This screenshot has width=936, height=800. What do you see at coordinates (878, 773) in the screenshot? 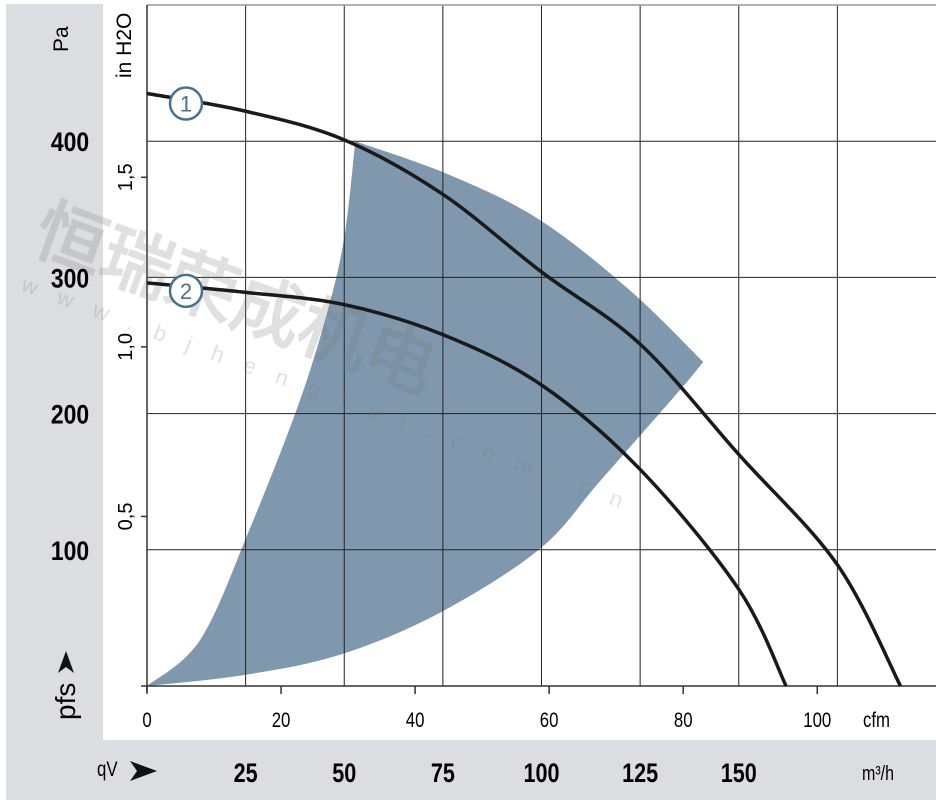
I see `m3h-unit-label: m³/h` at bounding box center [878, 773].